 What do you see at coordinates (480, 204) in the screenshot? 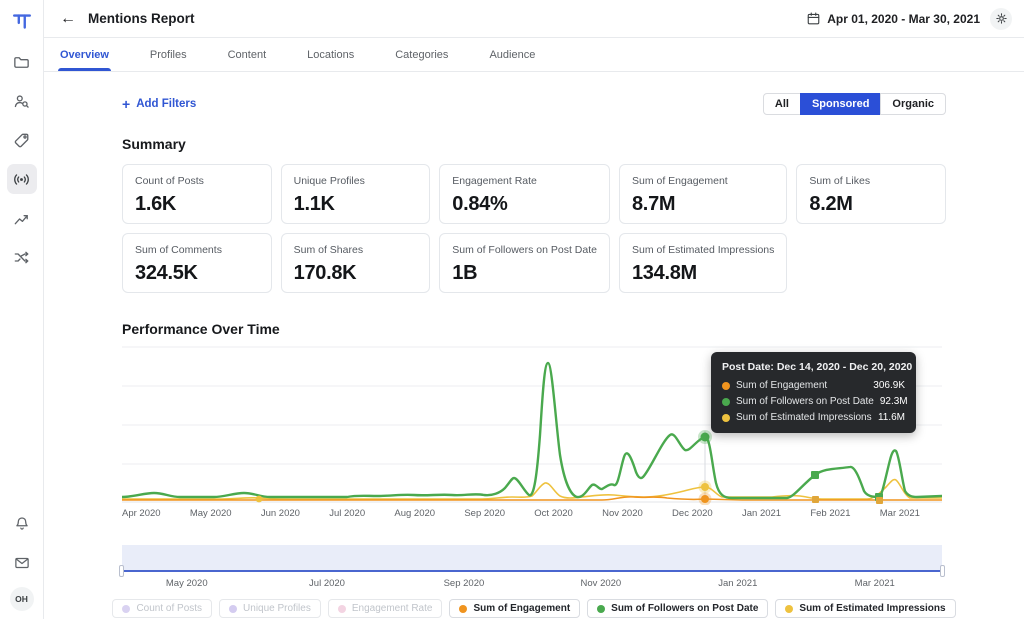
I see `card-value: 0.84%` at bounding box center [480, 204].